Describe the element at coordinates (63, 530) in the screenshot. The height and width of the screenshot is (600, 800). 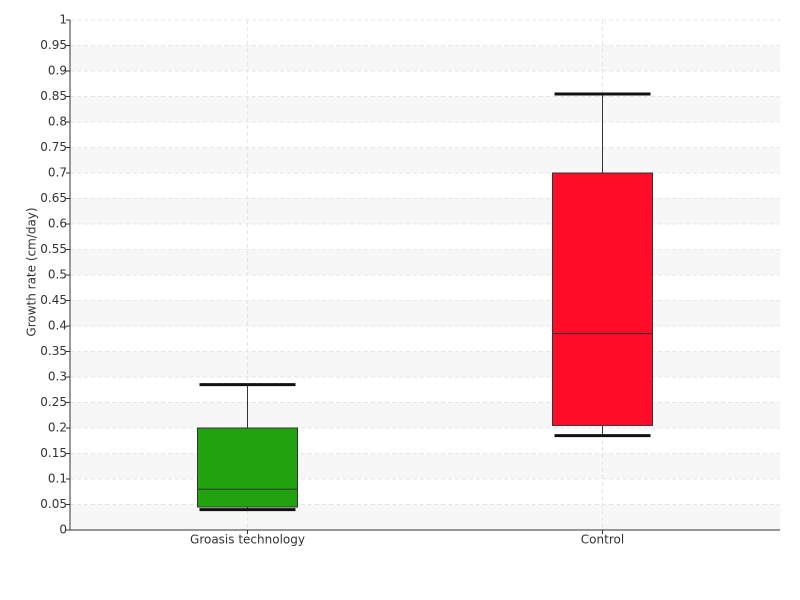
I see `y-tick-label: 0` at that location.